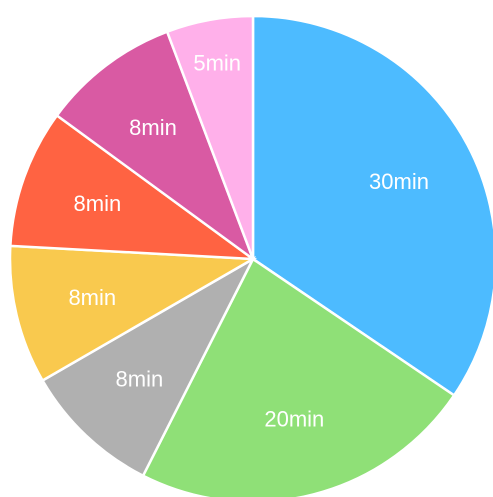 This screenshot has width=493, height=497. Describe the element at coordinates (98, 203) in the screenshot. I see `pie-slice-label-4: 8min` at that location.